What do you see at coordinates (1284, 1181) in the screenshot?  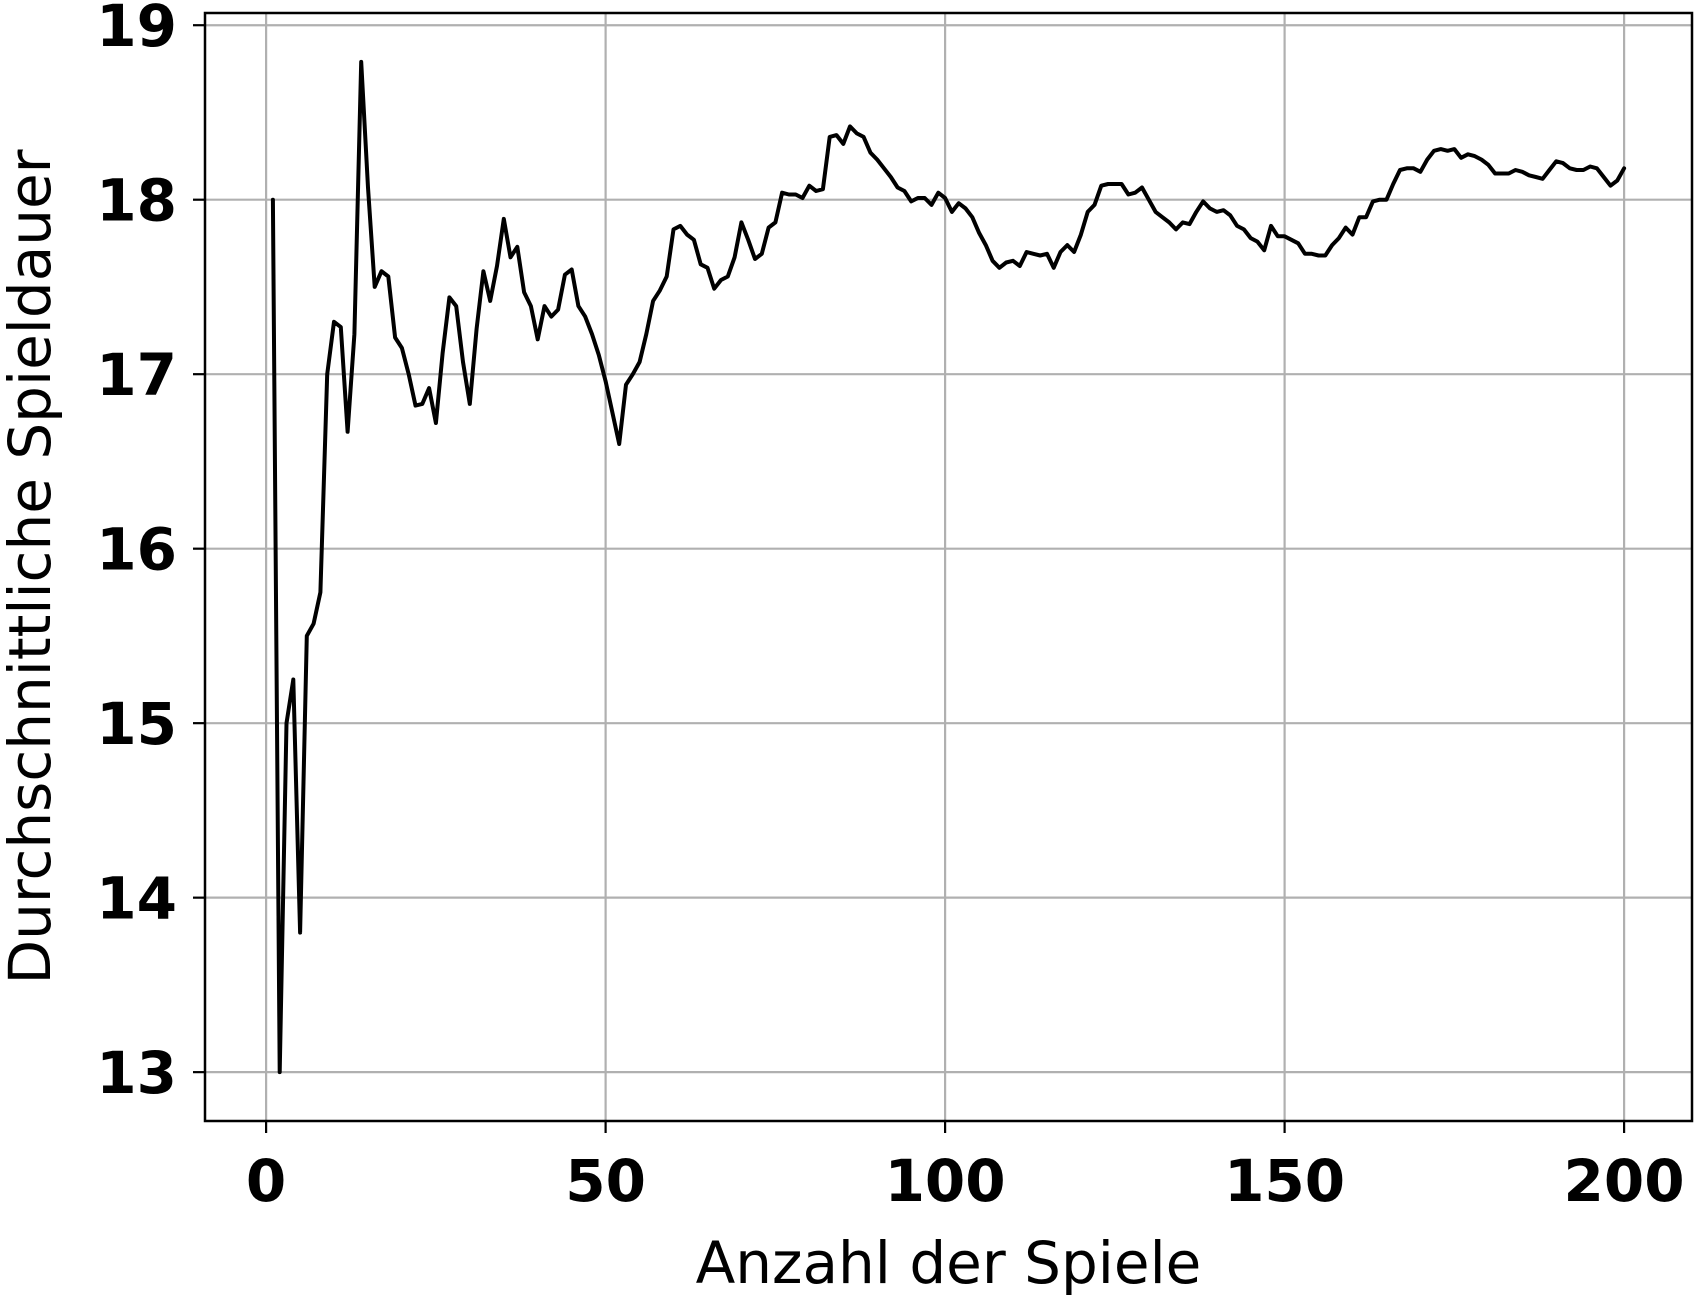 I see `x-tick-label: 150` at bounding box center [1284, 1181].